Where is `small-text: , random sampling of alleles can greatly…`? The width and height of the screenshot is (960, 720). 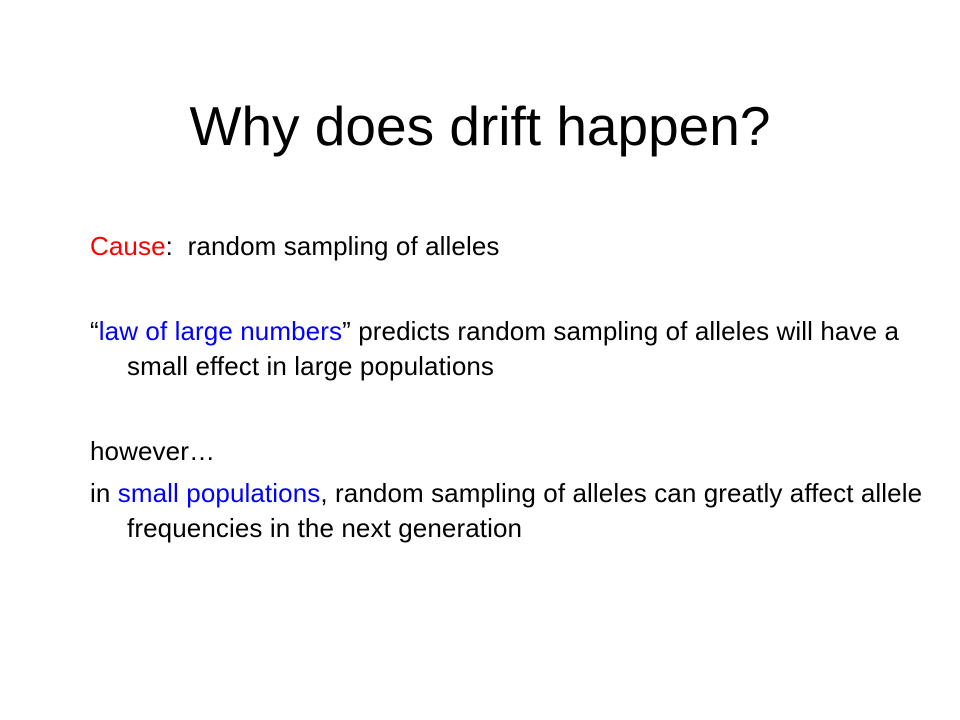
small-text: , random sampling of alleles can greatly… is located at coordinates (525, 510).